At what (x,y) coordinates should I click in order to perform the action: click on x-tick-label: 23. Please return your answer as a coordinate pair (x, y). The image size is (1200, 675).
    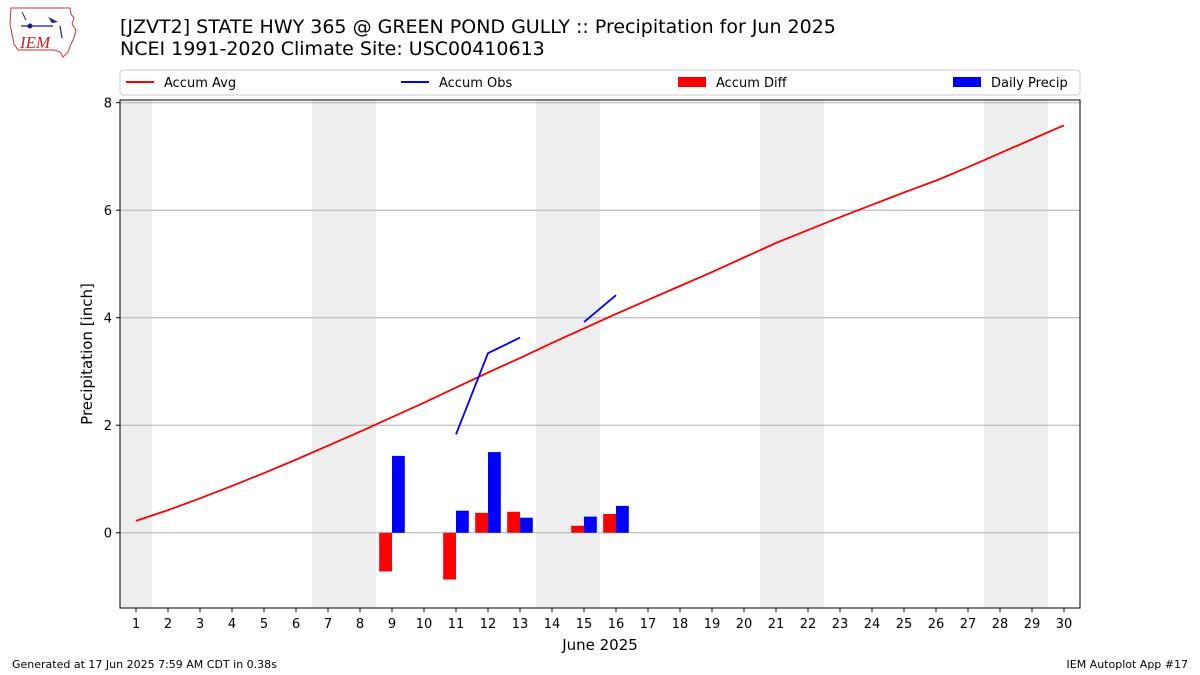
    Looking at the image, I should click on (840, 624).